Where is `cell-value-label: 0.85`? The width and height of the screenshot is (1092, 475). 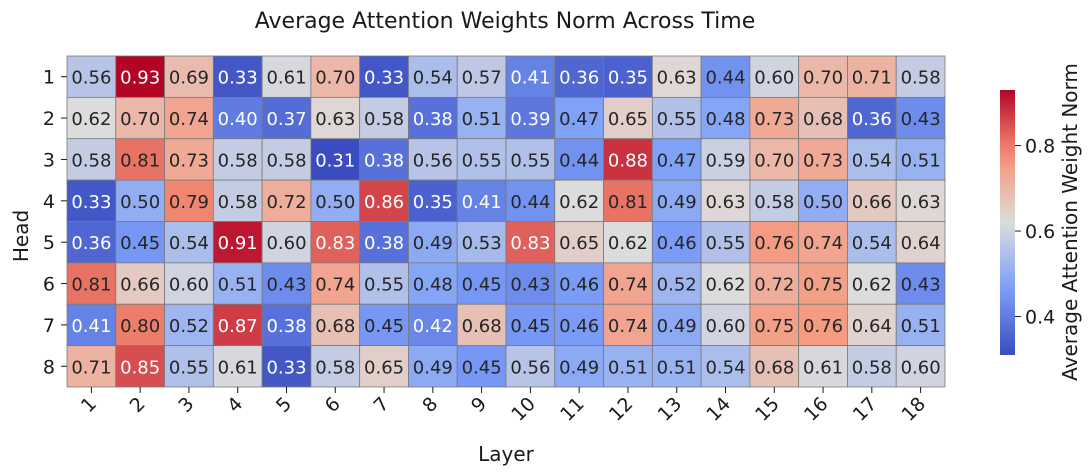
cell-value-label: 0.85 is located at coordinates (140, 367).